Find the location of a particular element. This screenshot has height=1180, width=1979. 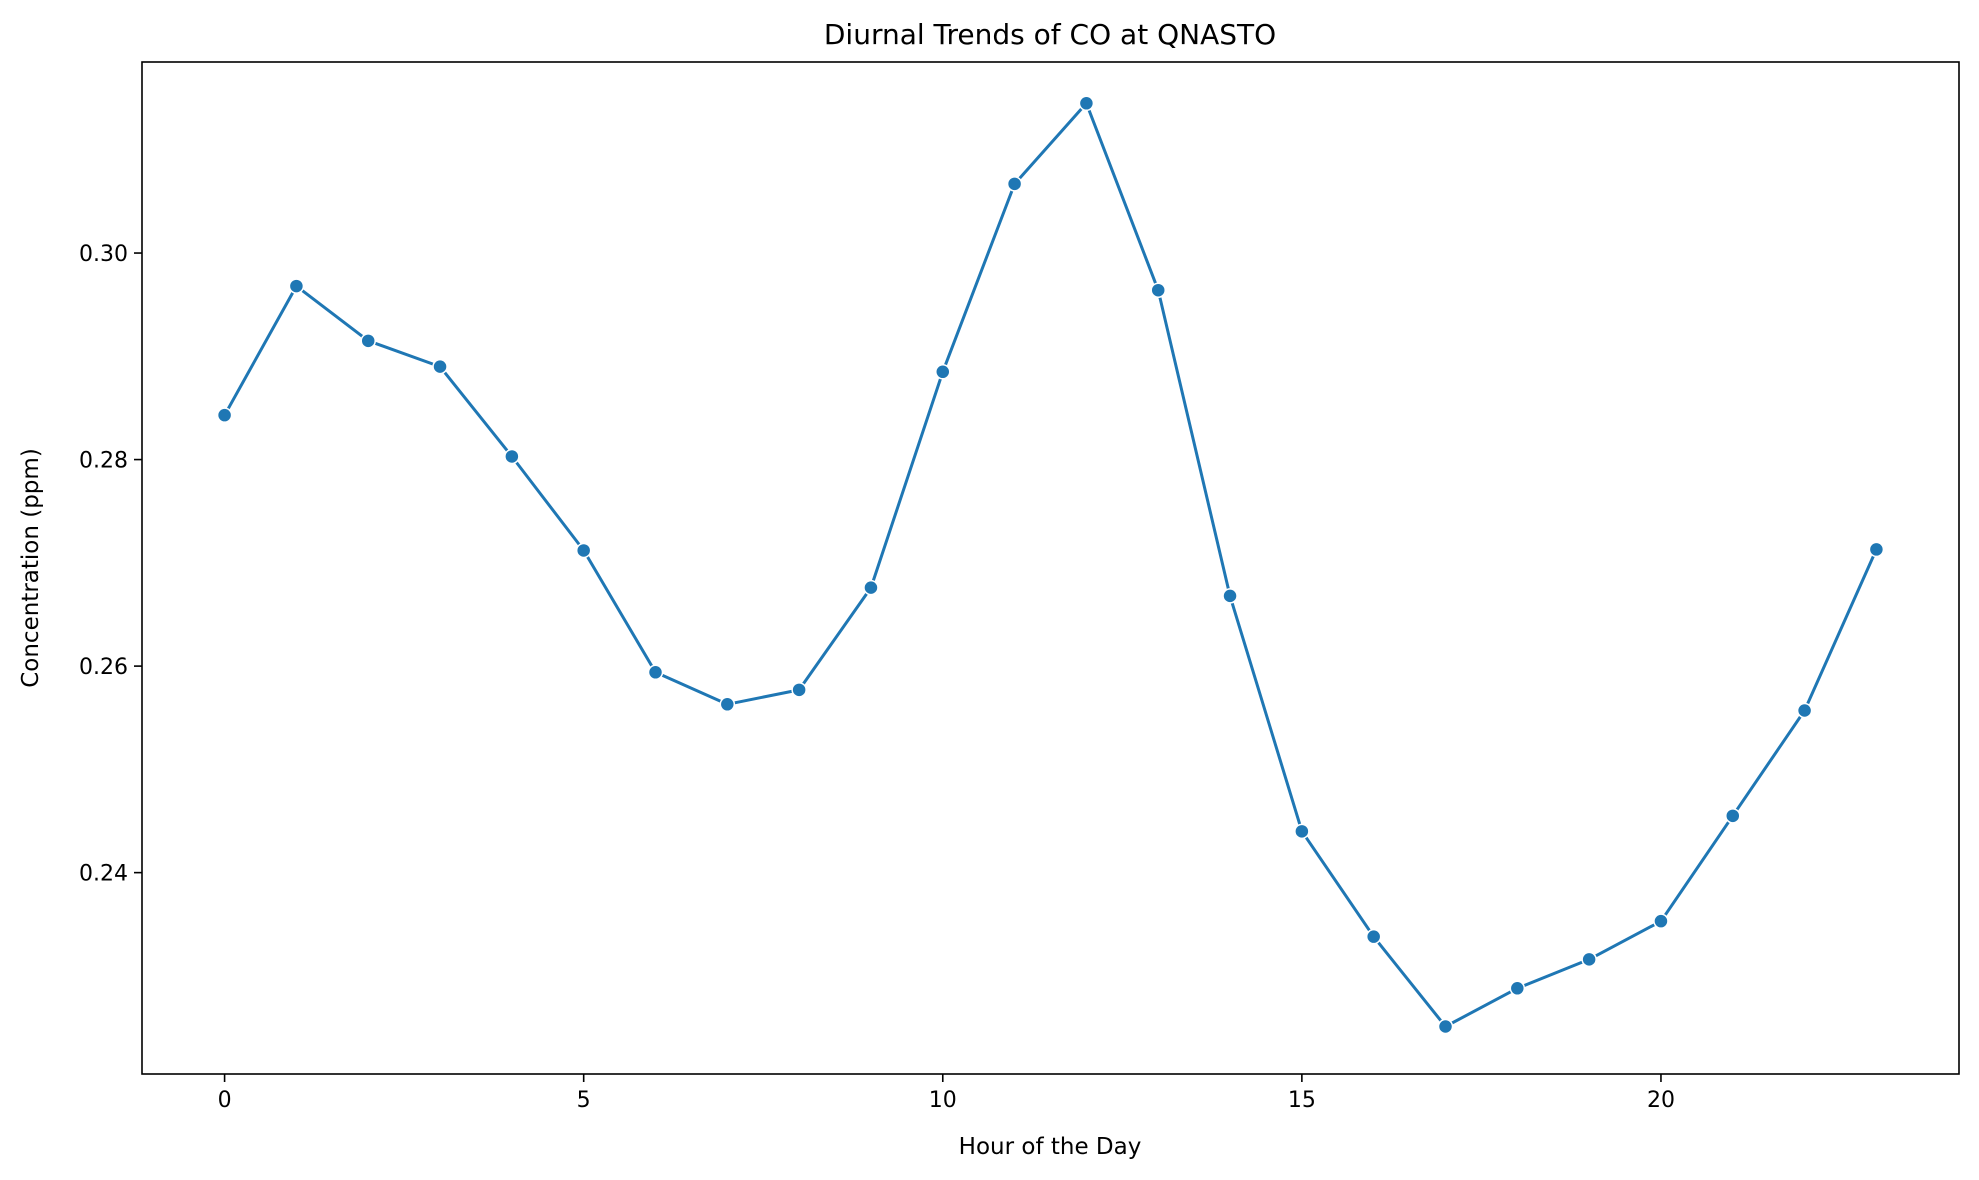

y-tick-label: 0.28 is located at coordinates (103, 461).